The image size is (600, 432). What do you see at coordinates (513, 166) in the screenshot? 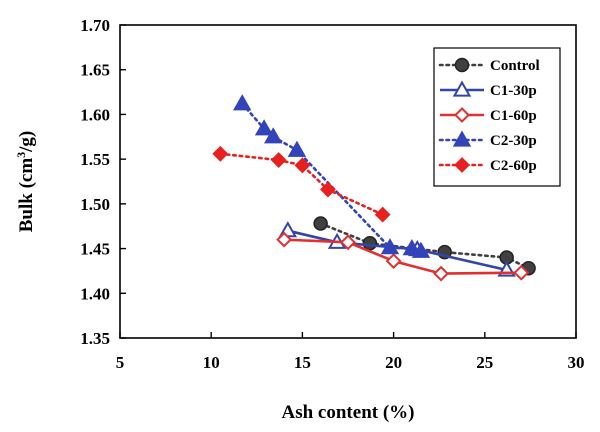
I see `legend-label: C2-60p` at bounding box center [513, 166].